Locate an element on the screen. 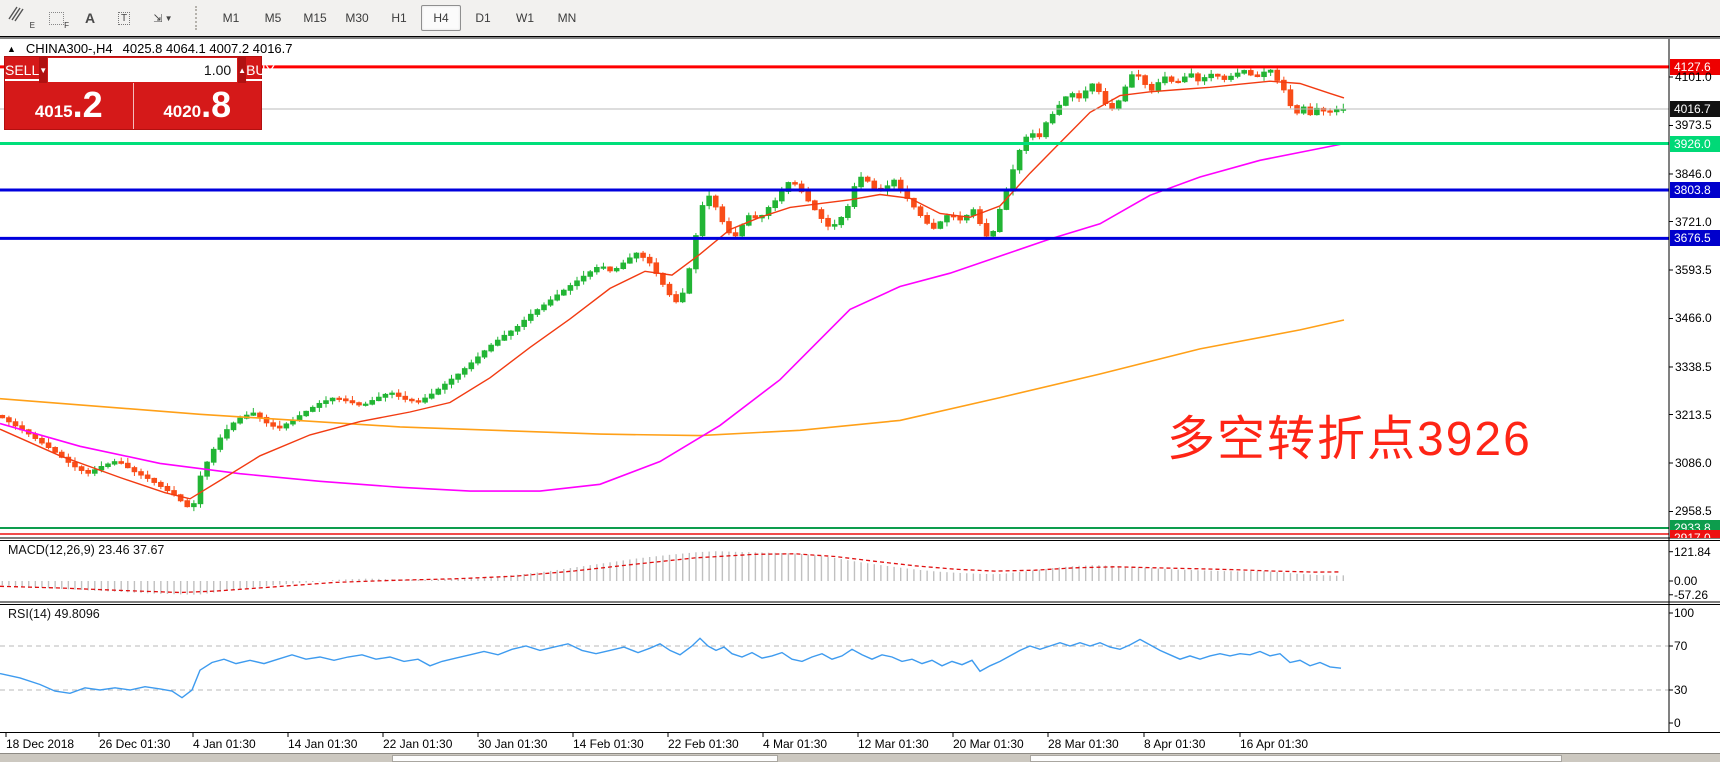 This screenshot has width=1720, height=762. price-axis-tick-label: 3338.5 is located at coordinates (1693, 366).